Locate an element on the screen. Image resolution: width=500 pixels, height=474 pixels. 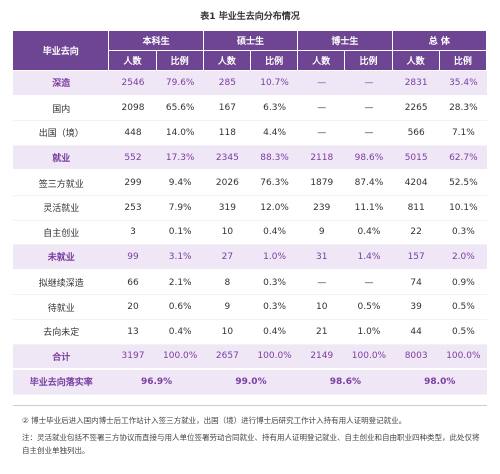
table-row: 去向未定 13 0.4% 10 0.4% 21 1.0% 44 0.5% is located at coordinates (250, 332).